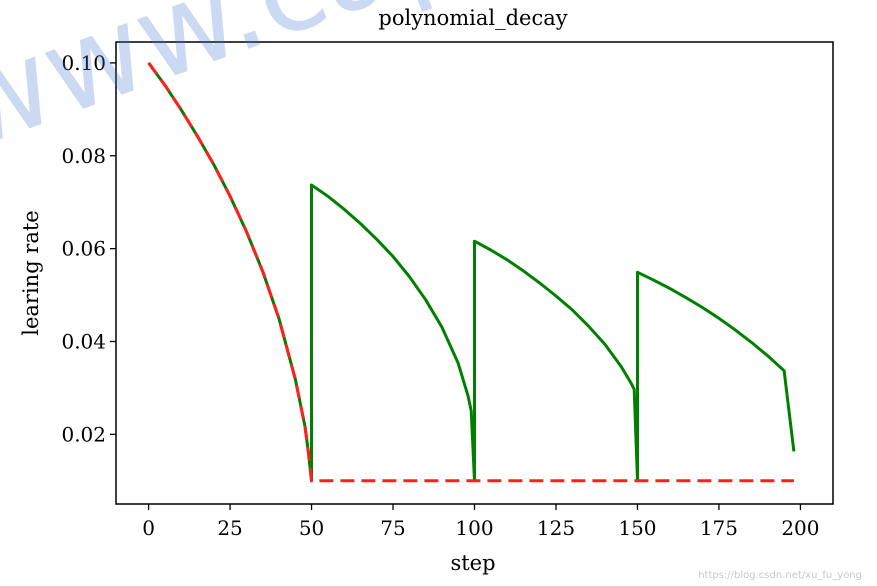 This screenshot has width=877, height=586. Describe the element at coordinates (148, 528) in the screenshot. I see `x-tick-label: 0` at that location.